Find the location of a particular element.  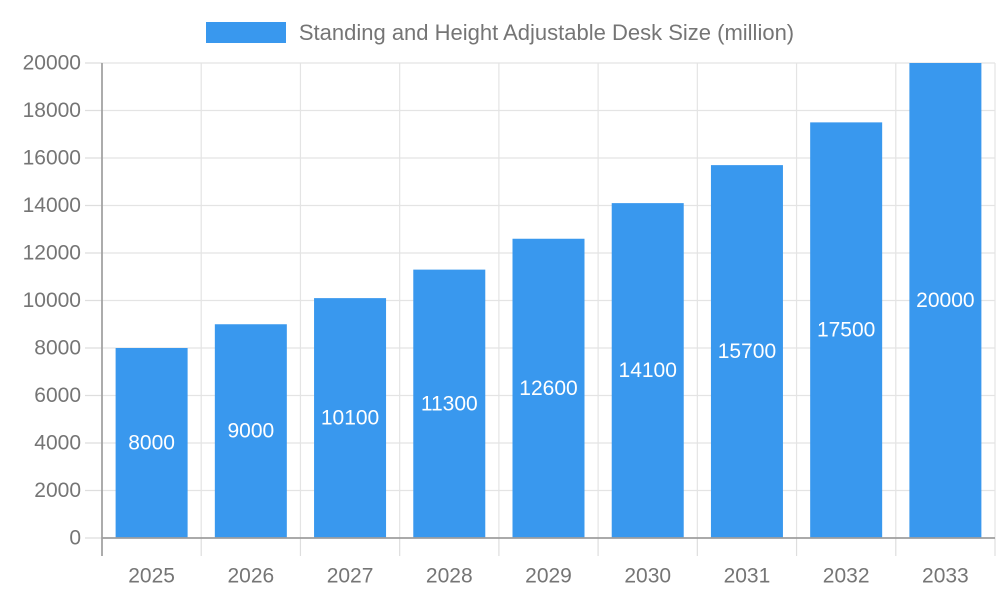

x-tick-label: 2030 is located at coordinates (647, 576).